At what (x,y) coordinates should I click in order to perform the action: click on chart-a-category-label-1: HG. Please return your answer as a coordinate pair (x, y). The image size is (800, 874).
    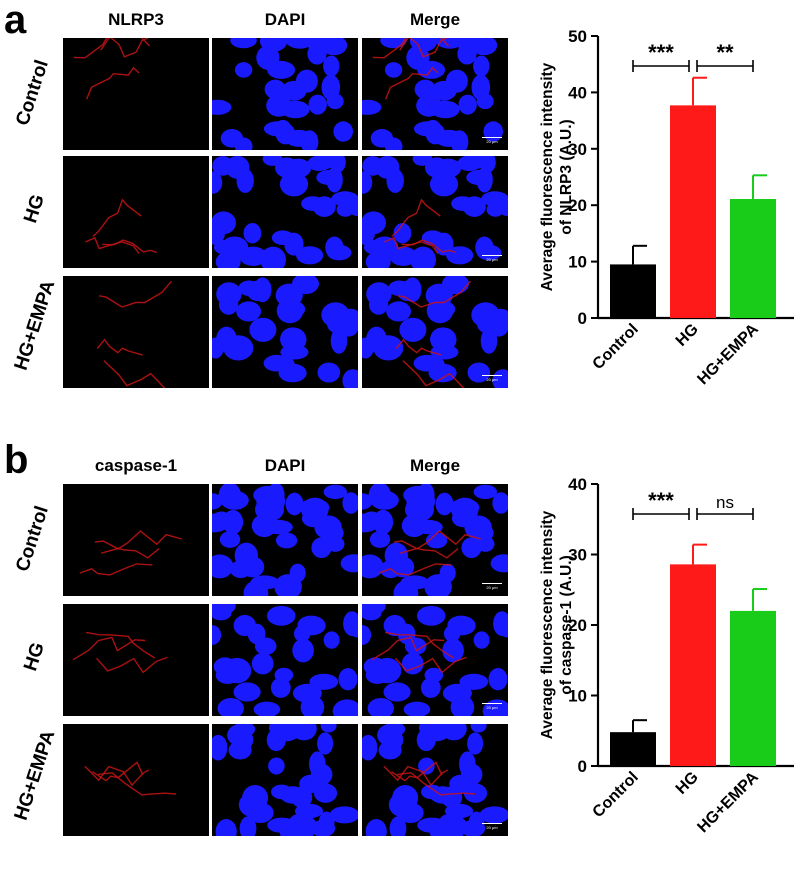
    Looking at the image, I should click on (687, 335).